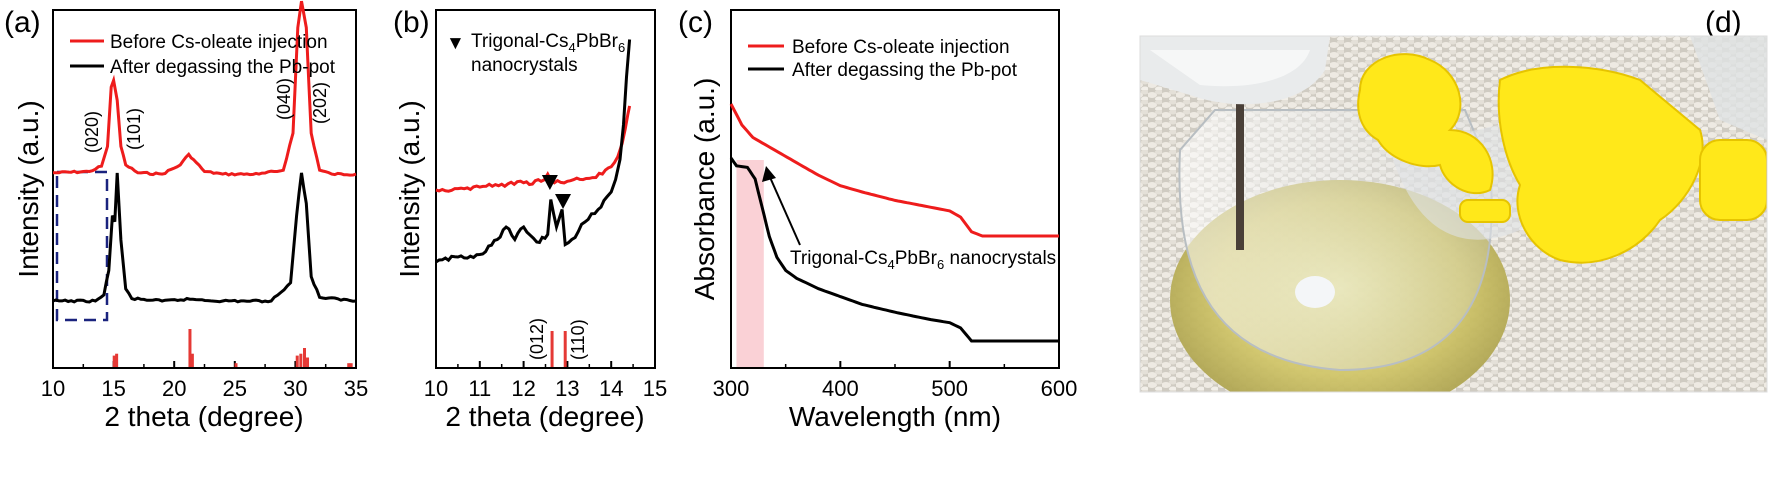 This screenshot has width=1772, height=496. What do you see at coordinates (28, 188) in the screenshot?
I see `panel-a-ylabel: Intensity (a.u.)` at bounding box center [28, 188].